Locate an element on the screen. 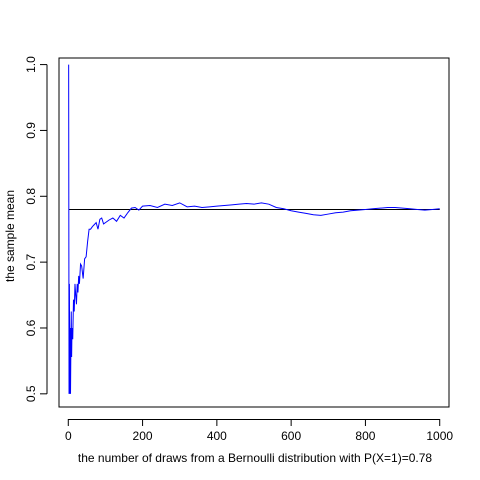 This screenshot has width=480, height=480. y-tick-label: 0.5 is located at coordinates (31, 393).